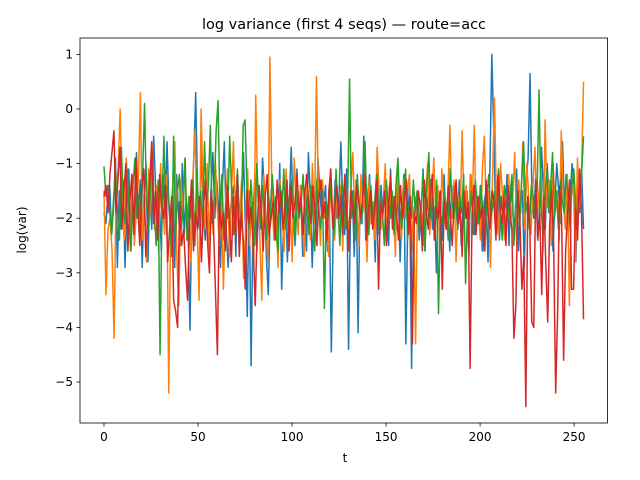 This screenshot has width=640, height=480. Describe the element at coordinates (69, 54) in the screenshot. I see `y-tick-label: 1` at that location.